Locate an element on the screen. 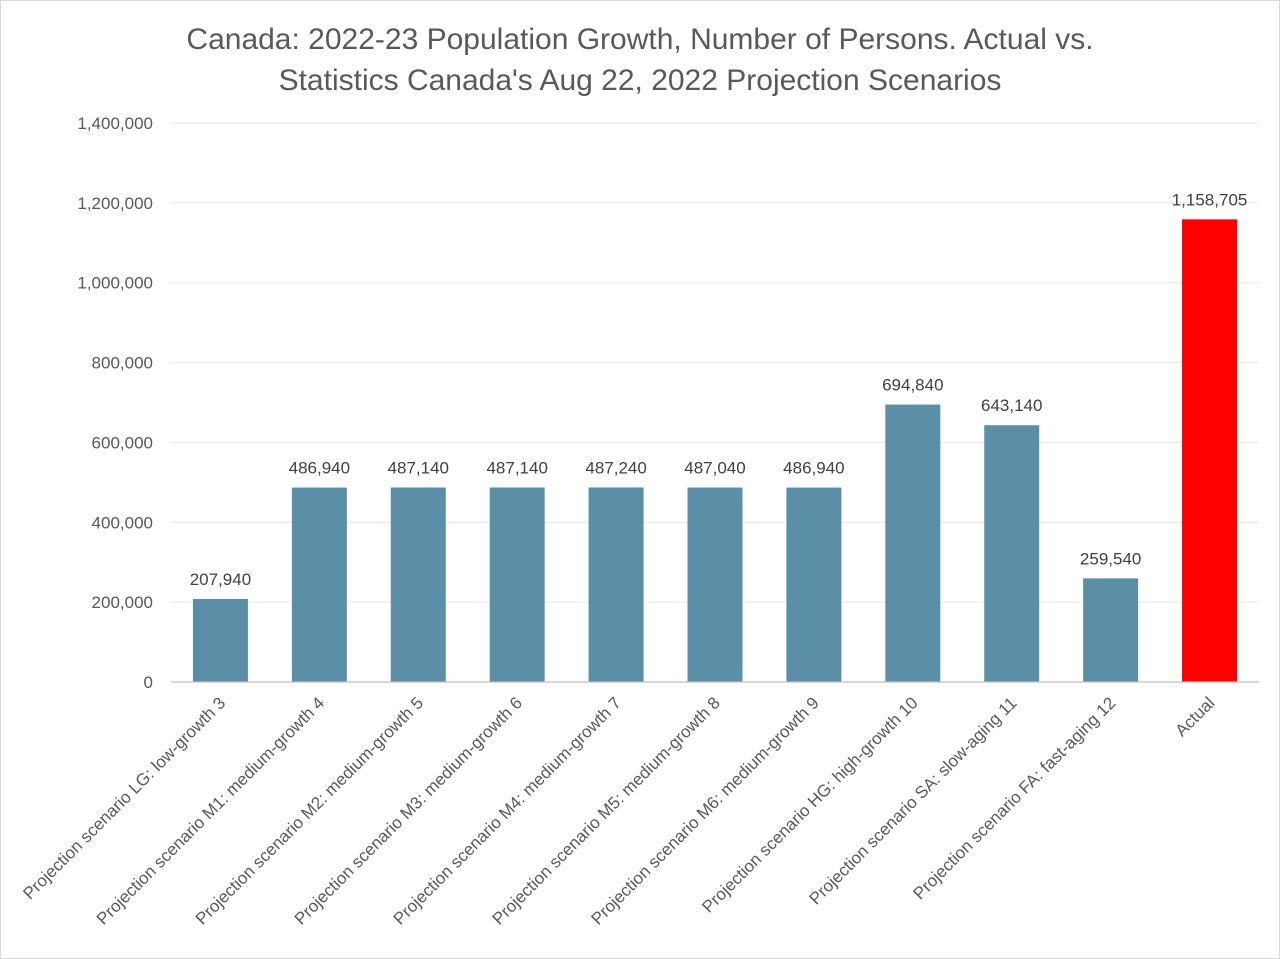  x-category-label: Projection scenario HG: high-growth 10 is located at coordinates (809, 804).